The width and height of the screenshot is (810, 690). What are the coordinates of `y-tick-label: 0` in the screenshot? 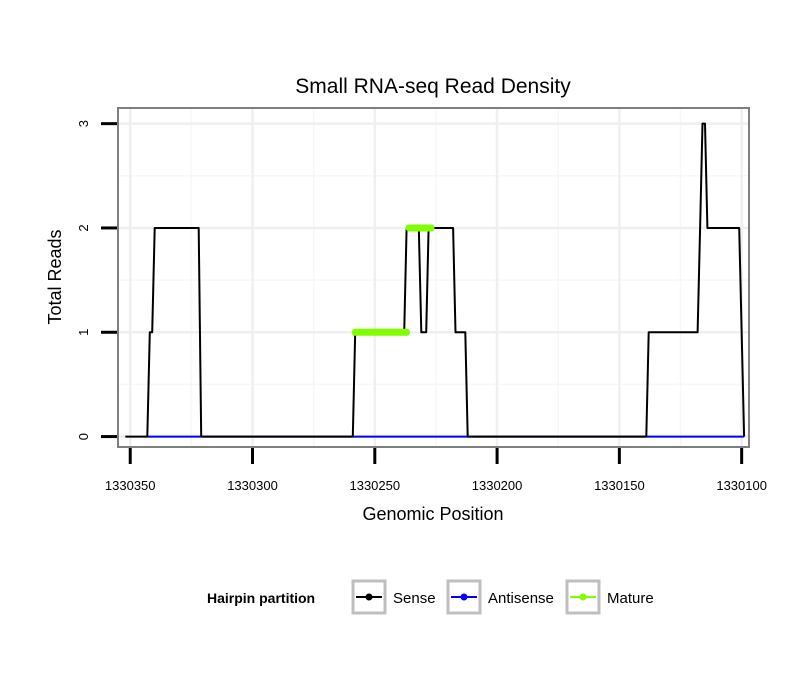 It's located at (83, 436).